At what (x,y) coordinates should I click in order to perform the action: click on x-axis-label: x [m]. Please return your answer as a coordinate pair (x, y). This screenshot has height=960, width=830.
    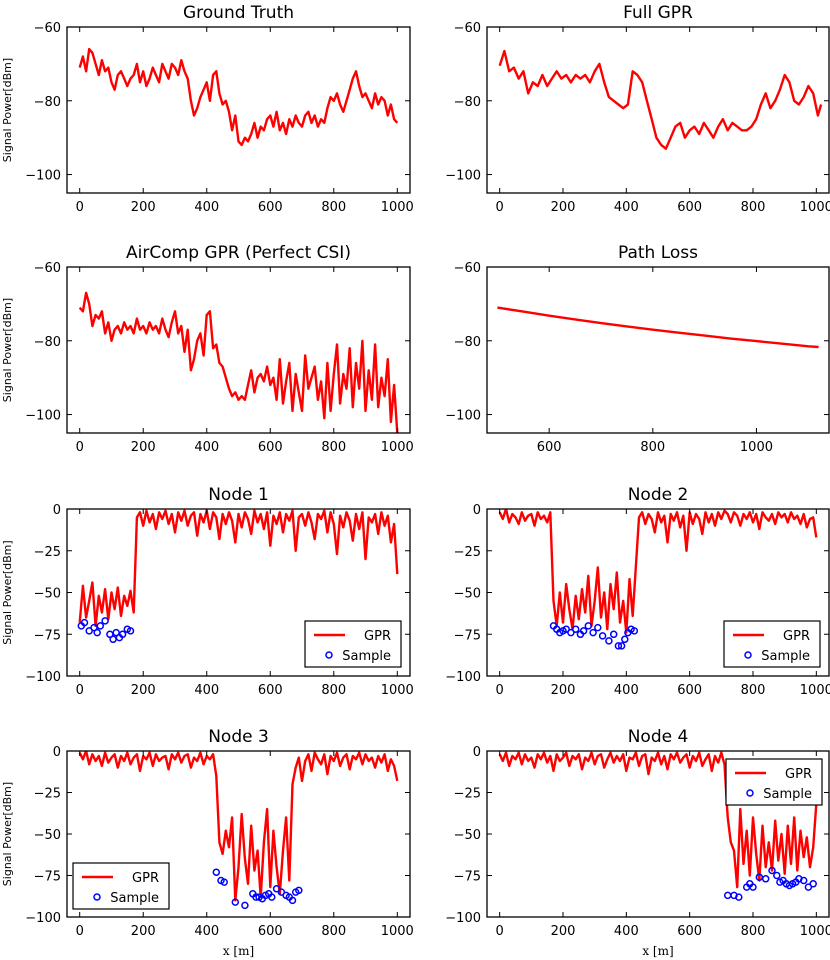
    Looking at the image, I should click on (238, 951).